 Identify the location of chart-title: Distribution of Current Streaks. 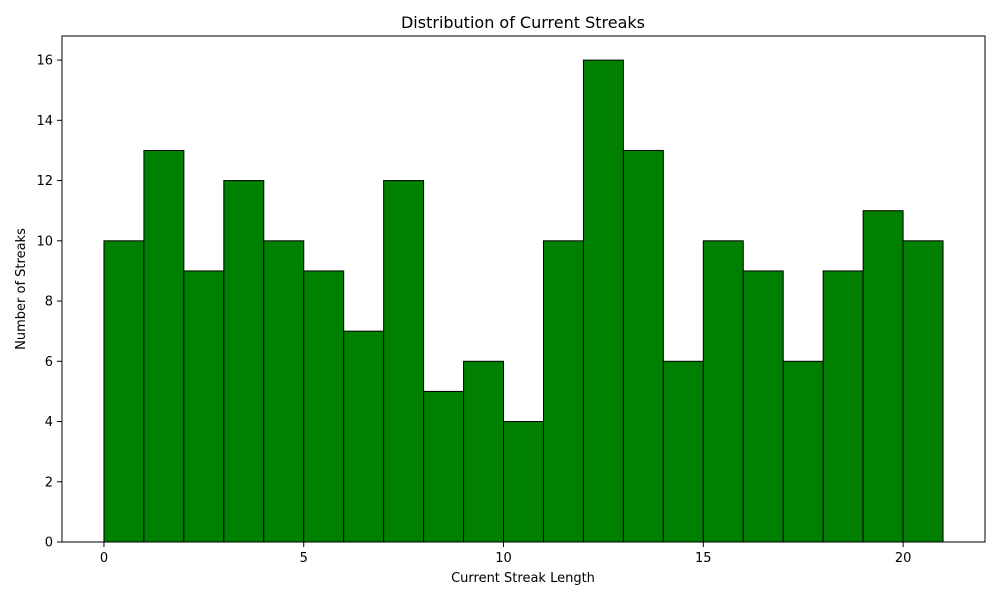
(523, 22).